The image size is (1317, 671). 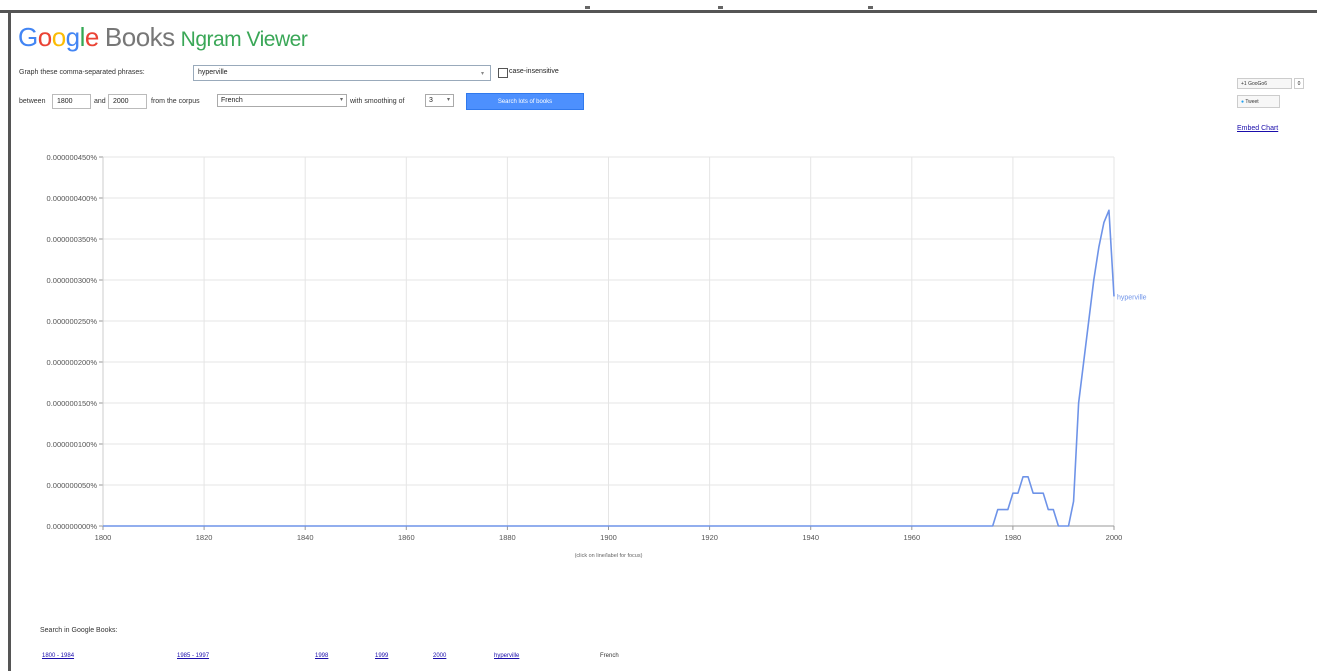 I want to click on books-link-2000: 2000, so click(x=440, y=656).